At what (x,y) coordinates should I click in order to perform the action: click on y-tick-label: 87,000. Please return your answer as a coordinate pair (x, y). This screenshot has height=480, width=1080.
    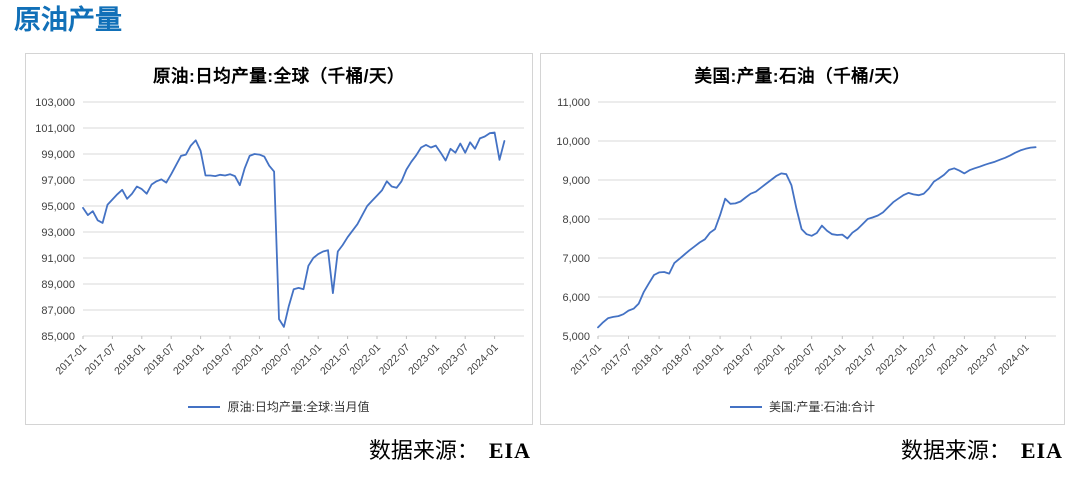
    Looking at the image, I should click on (58, 311).